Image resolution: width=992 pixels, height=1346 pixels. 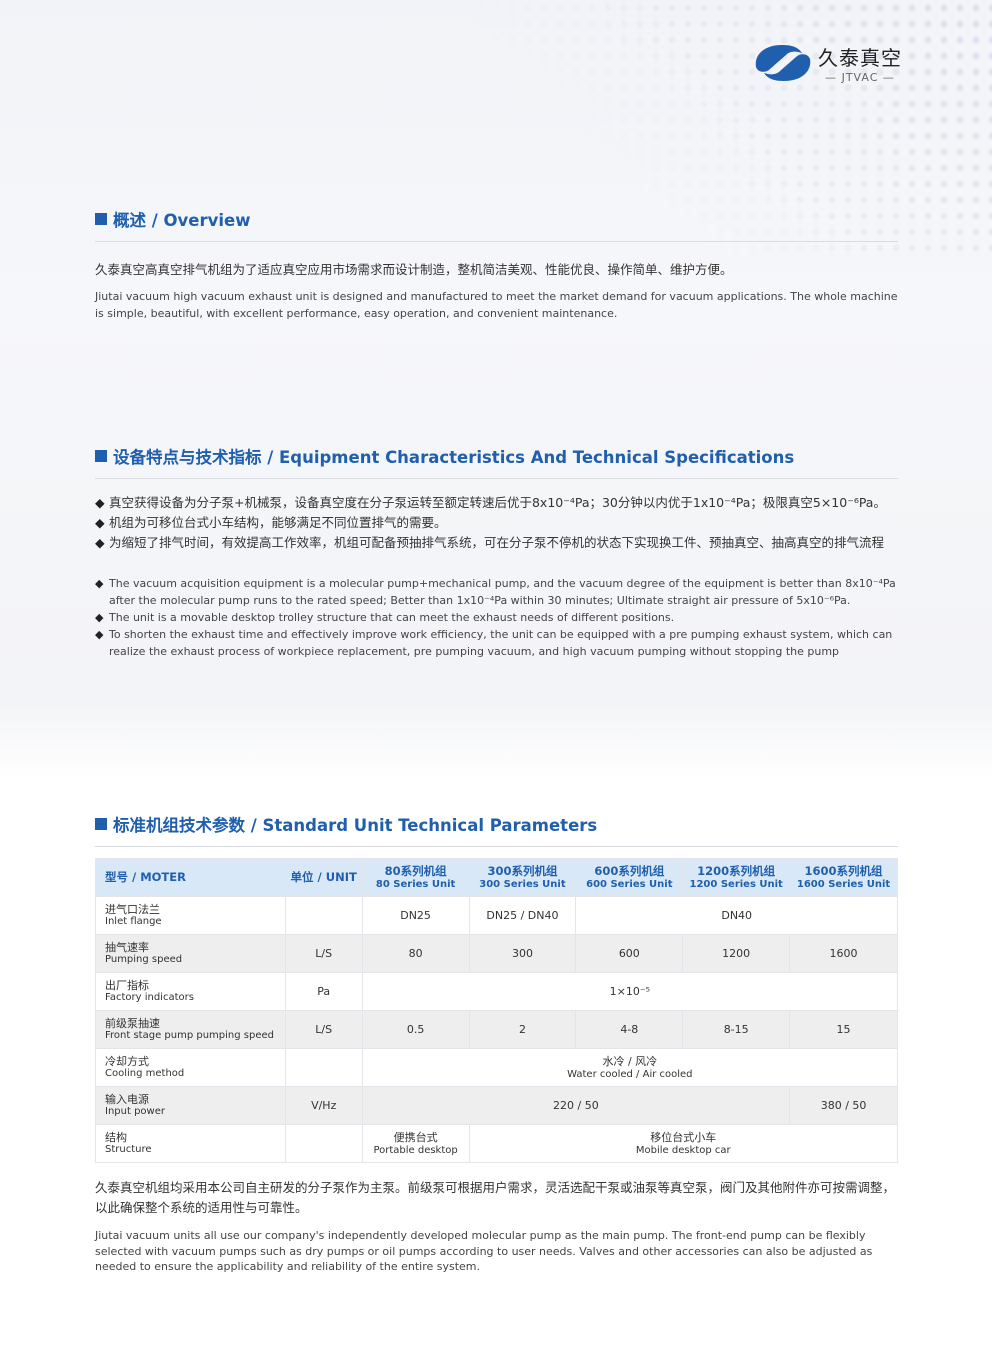 What do you see at coordinates (127, 947) in the screenshot?
I see `text: 抽气速率` at bounding box center [127, 947].